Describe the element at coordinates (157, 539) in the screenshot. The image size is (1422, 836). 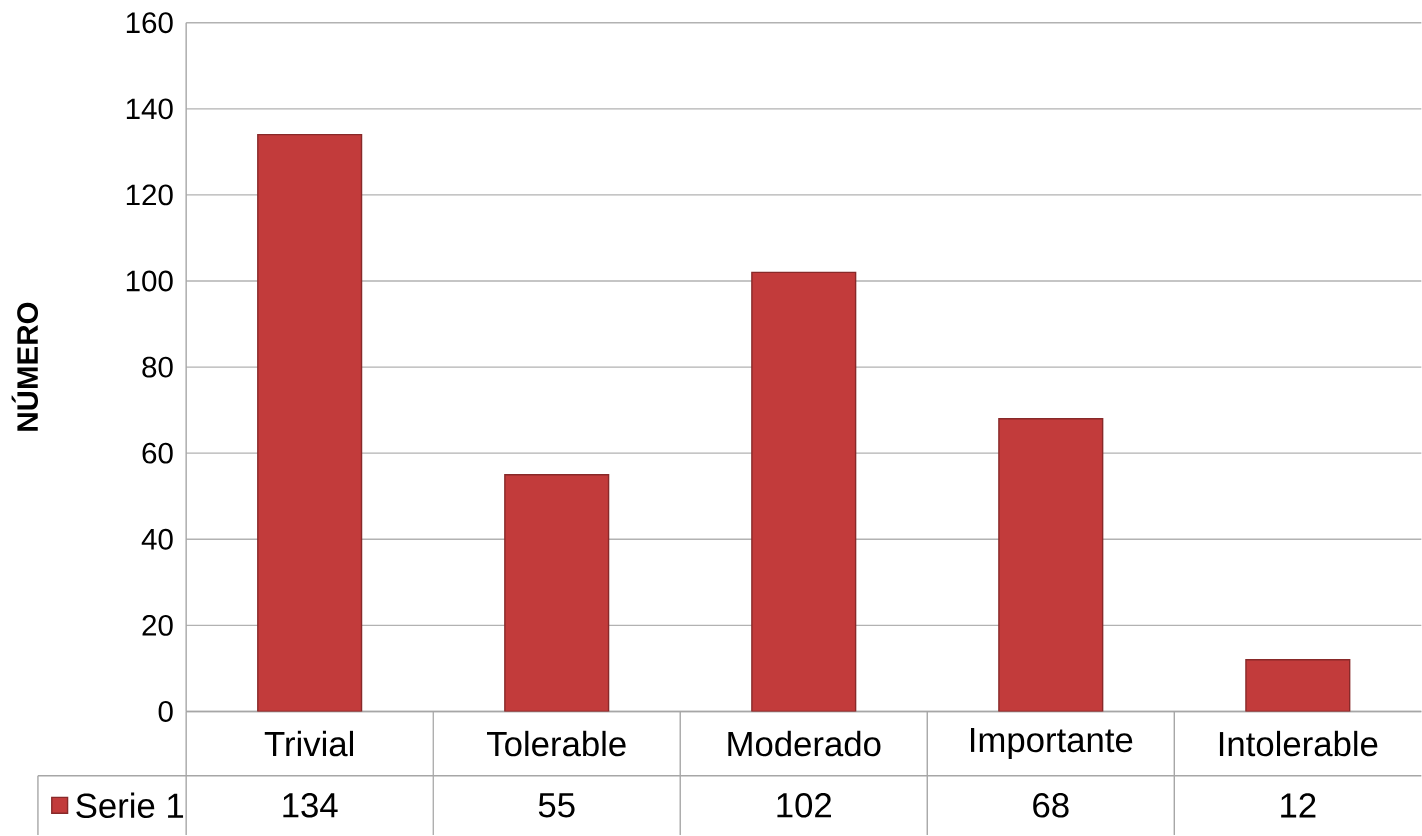
I see `y-tick-label: 40` at that location.